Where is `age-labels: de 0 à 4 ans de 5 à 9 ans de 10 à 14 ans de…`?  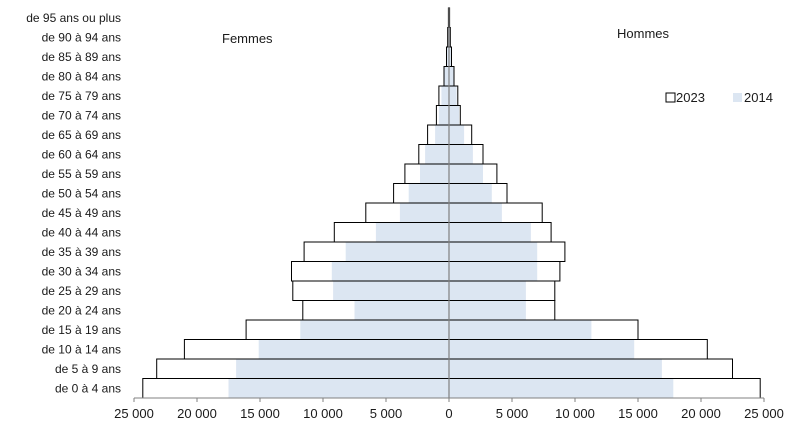 age-labels: de 0 à 4 ans de 5 à 9 ans de 10 à 14 ans de… is located at coordinates (73, 203).